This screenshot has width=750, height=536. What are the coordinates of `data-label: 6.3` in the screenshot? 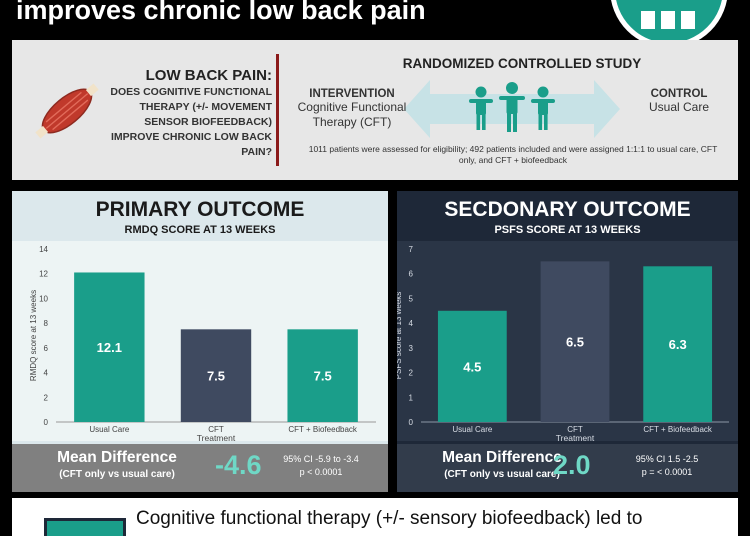 It's located at (678, 344).